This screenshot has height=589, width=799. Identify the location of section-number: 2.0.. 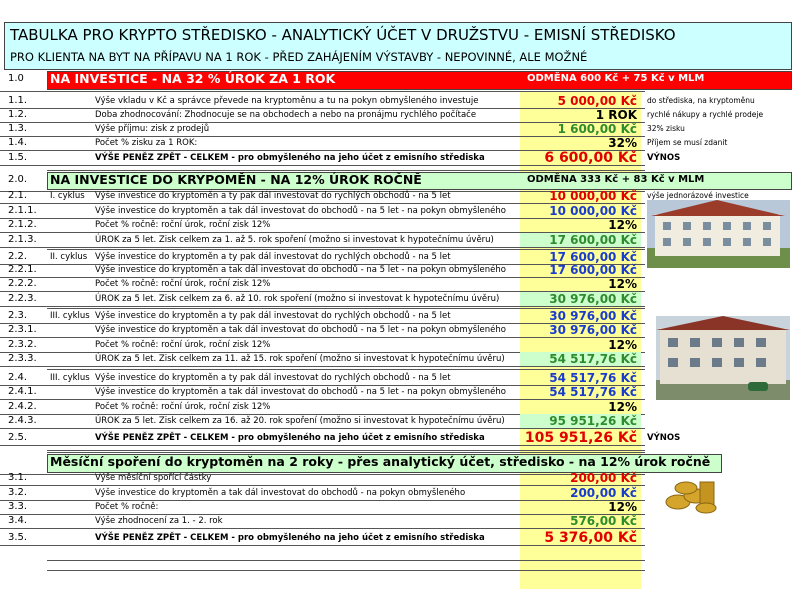
(18, 179).